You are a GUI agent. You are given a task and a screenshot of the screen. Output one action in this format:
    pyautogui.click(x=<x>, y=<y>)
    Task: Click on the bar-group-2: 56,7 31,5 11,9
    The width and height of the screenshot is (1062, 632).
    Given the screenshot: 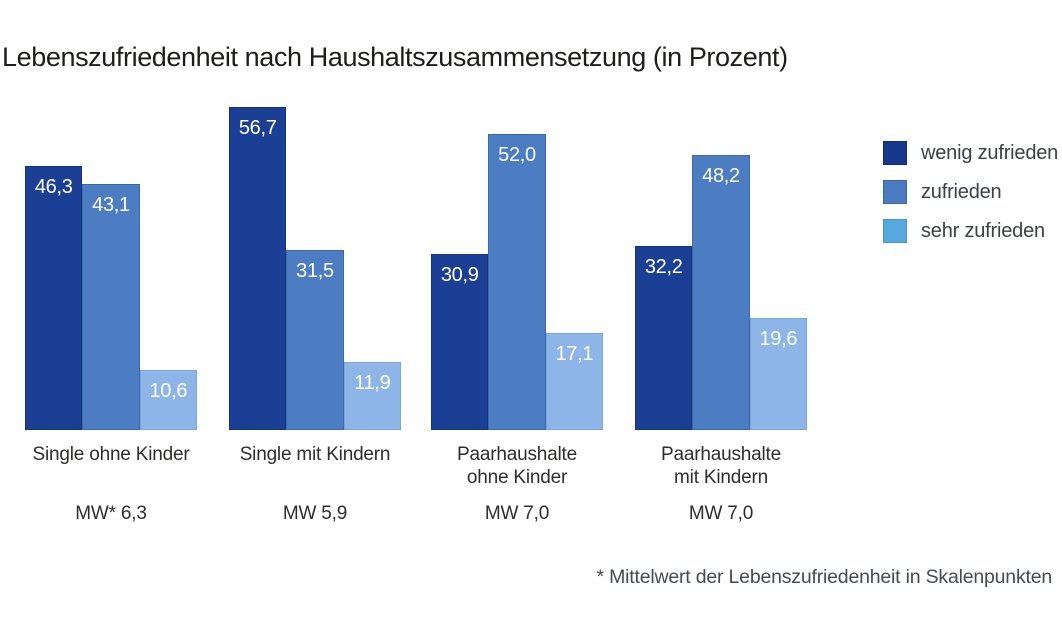 What is the action you would take?
    pyautogui.click(x=315, y=265)
    